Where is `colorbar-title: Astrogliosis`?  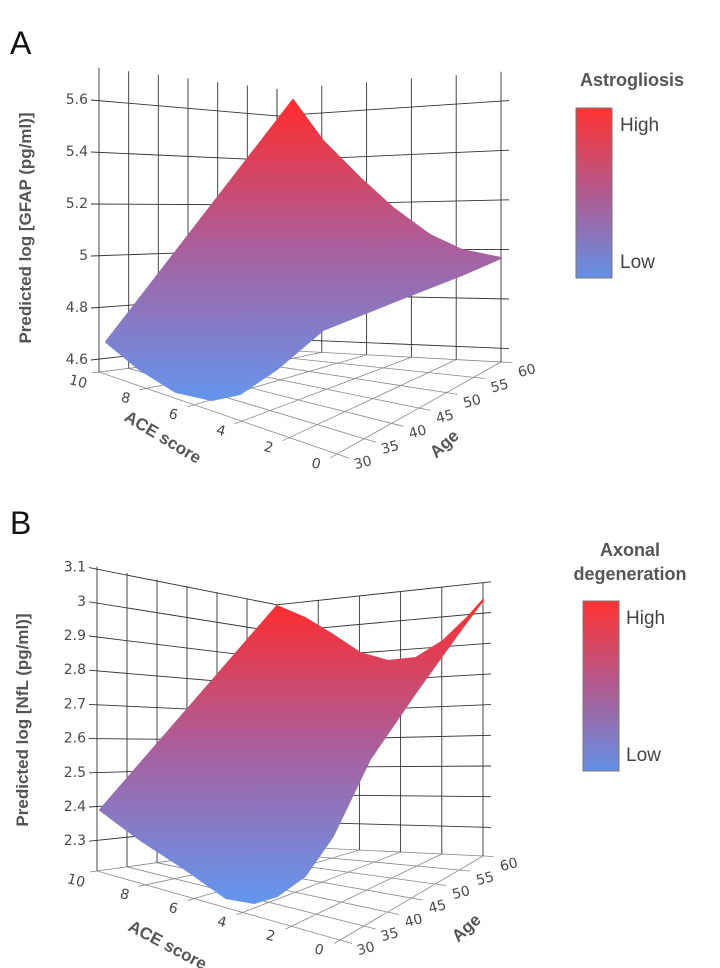 colorbar-title: Astrogliosis is located at coordinates (632, 80).